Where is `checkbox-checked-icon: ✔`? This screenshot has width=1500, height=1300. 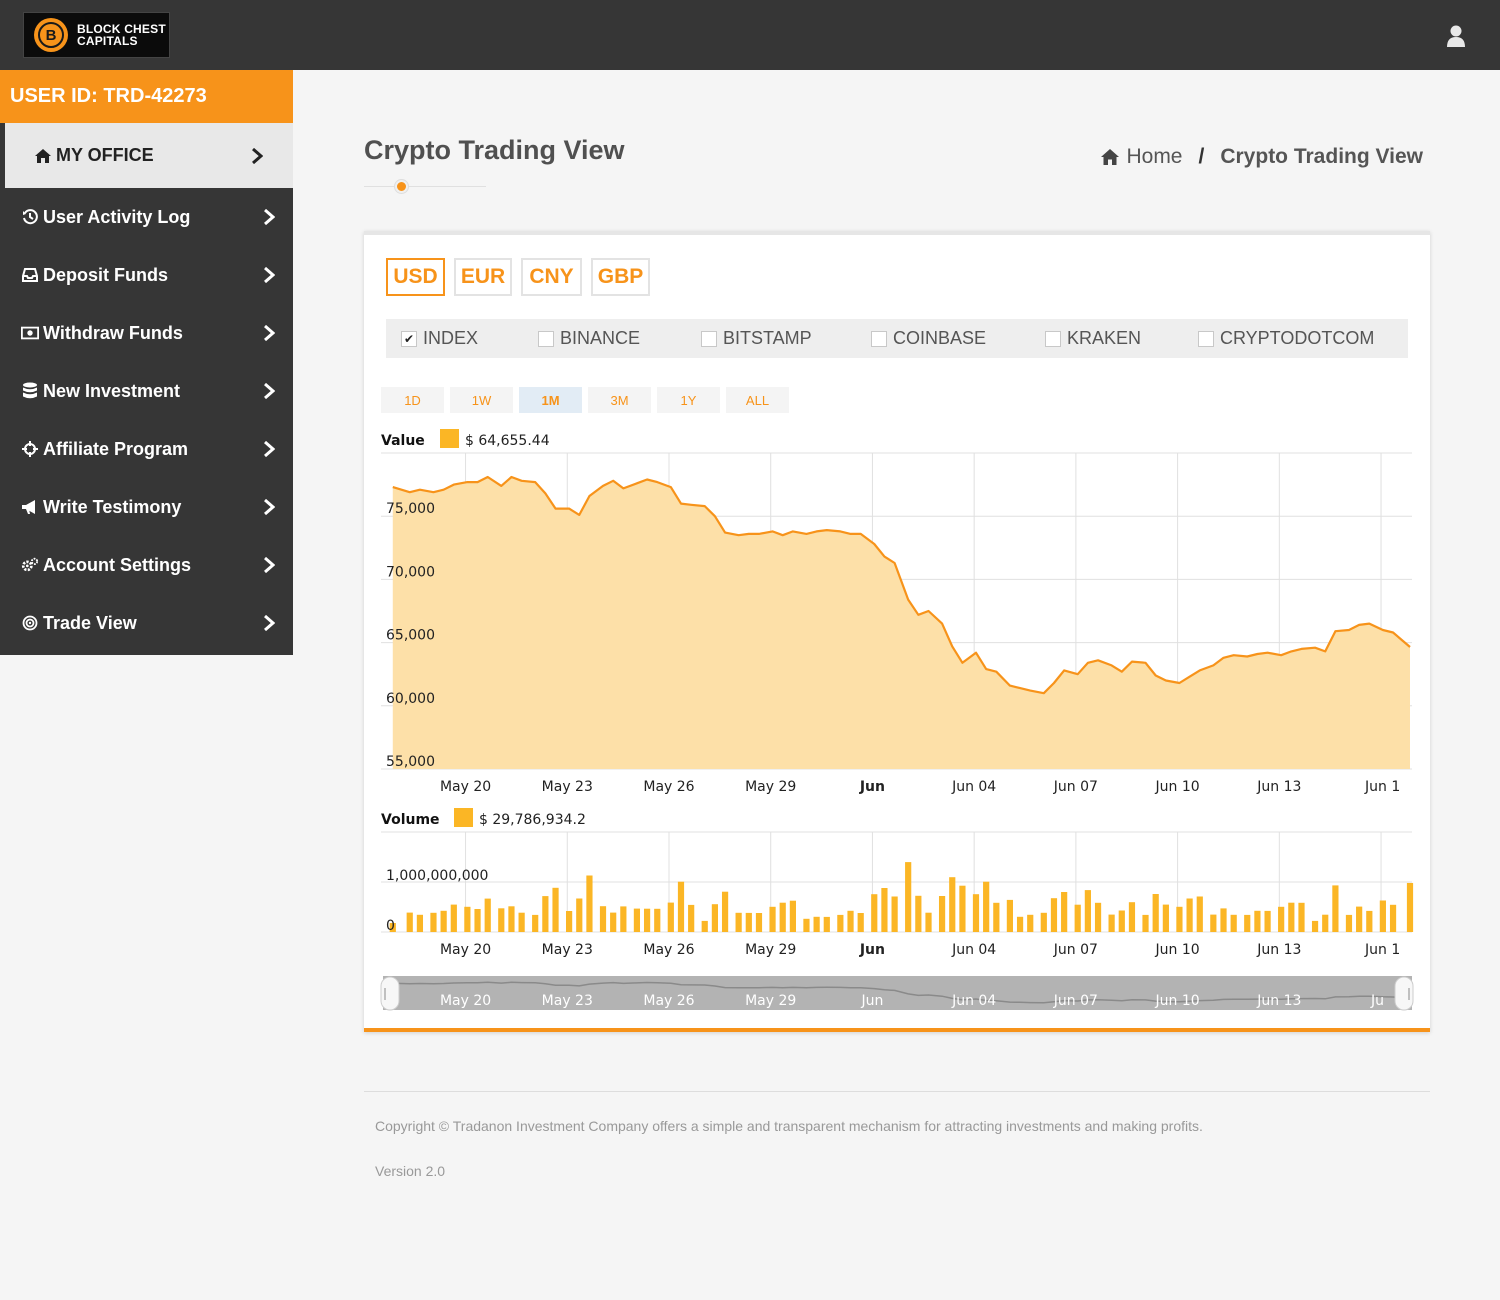
checkbox-checked-icon: ✔ is located at coordinates (409, 338).